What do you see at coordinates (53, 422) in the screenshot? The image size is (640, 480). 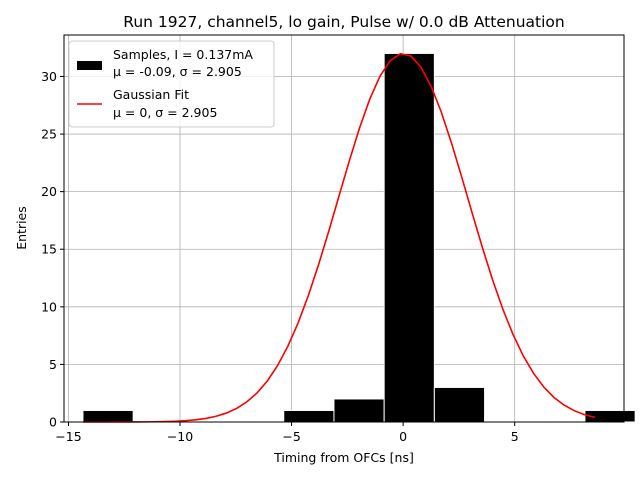 I see `y-tick-label: 0` at bounding box center [53, 422].